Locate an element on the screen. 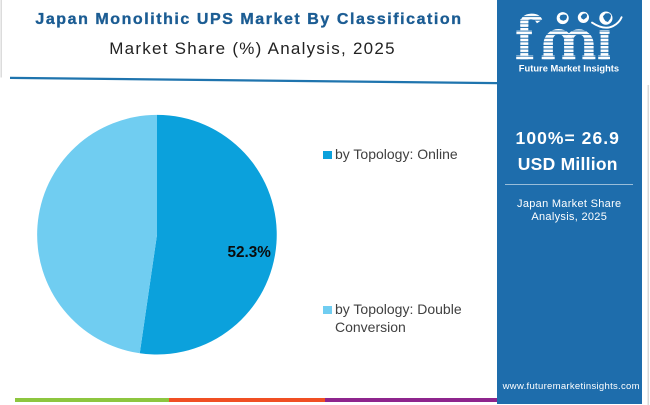 The height and width of the screenshot is (405, 650). svg-text: Future Market Insights is located at coordinates (569, 68).